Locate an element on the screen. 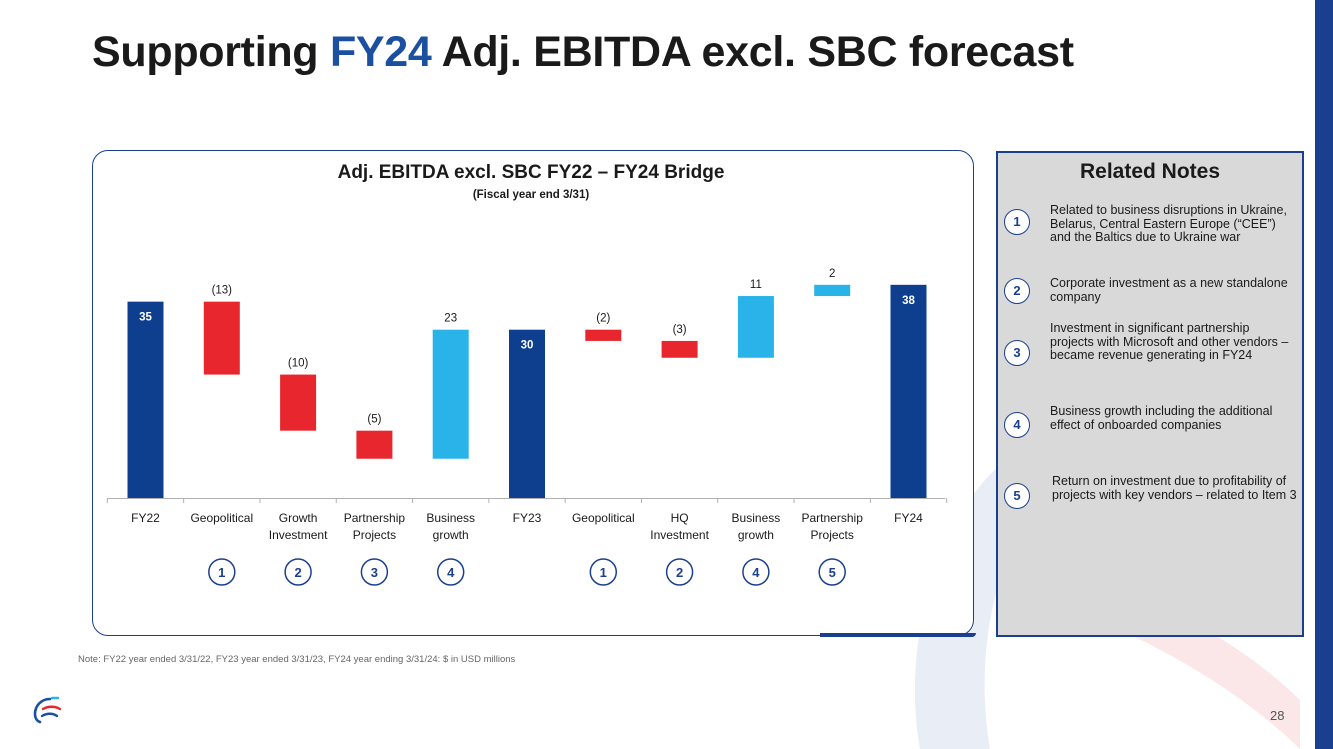 The image size is (1333, 749). x-tick-label: Growth is located at coordinates (298, 518).